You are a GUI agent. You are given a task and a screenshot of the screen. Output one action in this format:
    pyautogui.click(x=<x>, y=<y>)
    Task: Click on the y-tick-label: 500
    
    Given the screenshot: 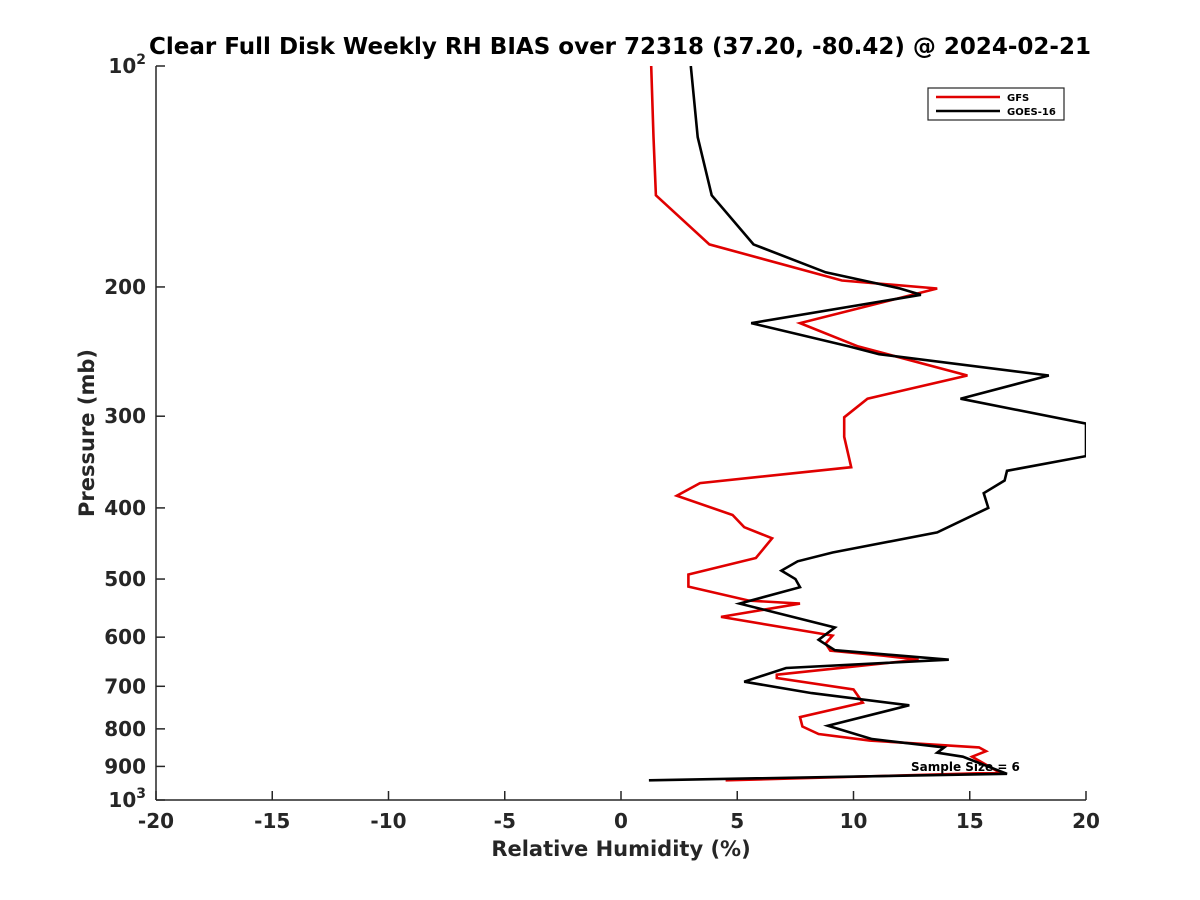 What is the action you would take?
    pyautogui.click(x=125, y=579)
    